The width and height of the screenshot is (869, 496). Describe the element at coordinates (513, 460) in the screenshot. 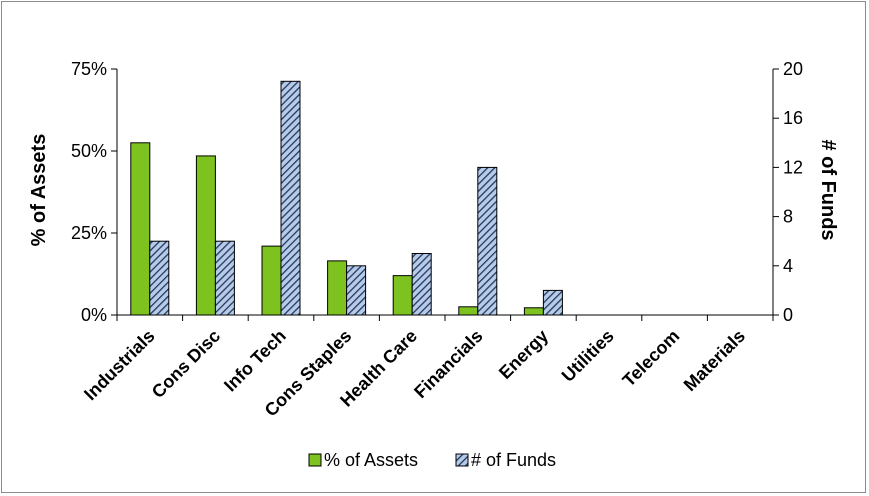

I see `legend-label-funds: # of Funds` at that location.